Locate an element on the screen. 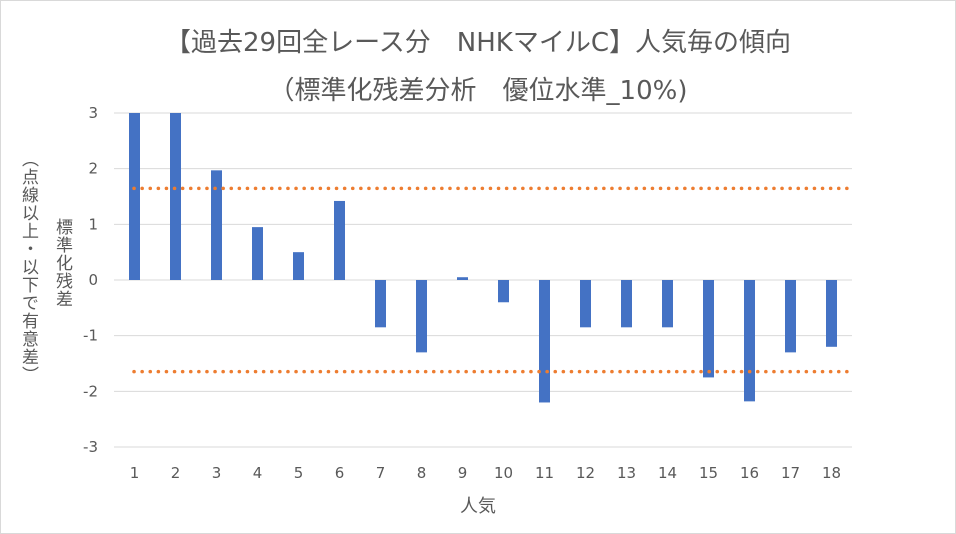  y-tick-label: 2 is located at coordinates (93, 169).